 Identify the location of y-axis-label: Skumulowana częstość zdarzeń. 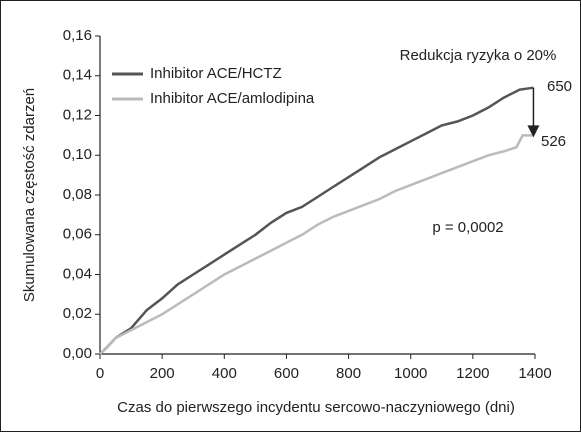
(29, 195).